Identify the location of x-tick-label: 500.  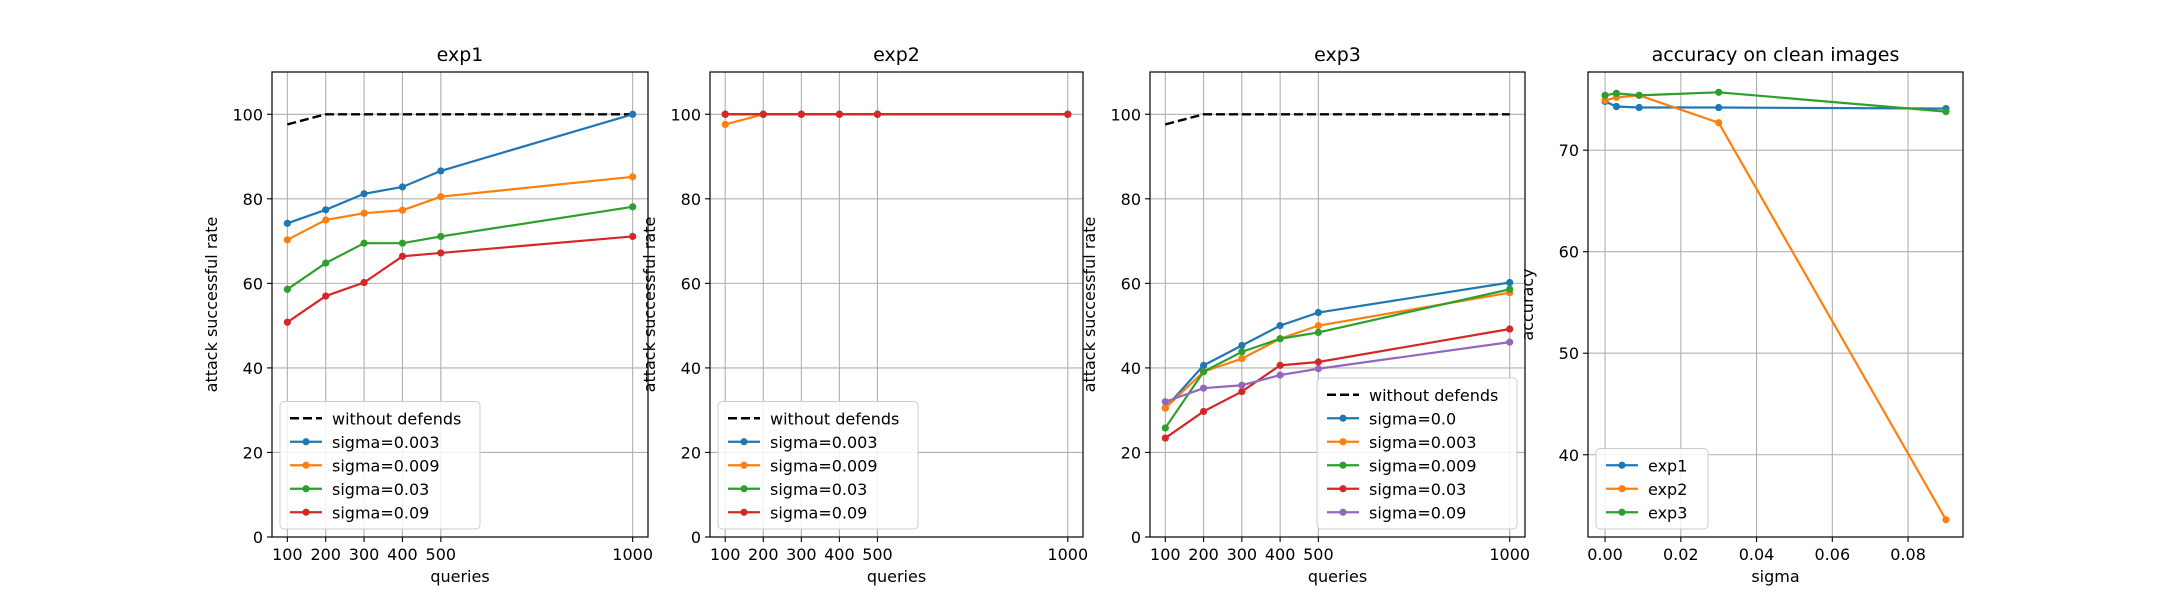
(877, 554).